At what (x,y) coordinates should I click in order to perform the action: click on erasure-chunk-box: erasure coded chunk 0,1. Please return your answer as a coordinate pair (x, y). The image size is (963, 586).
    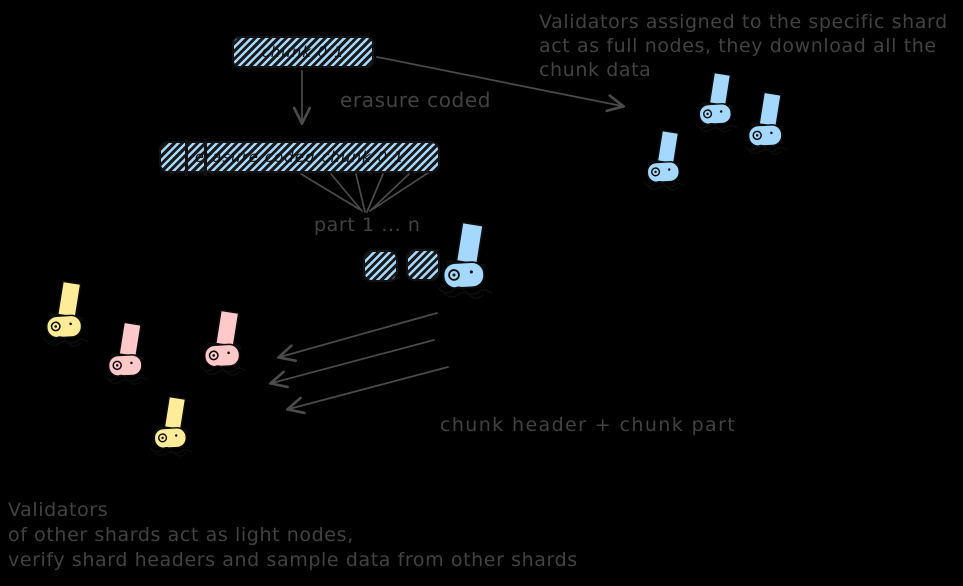
    Looking at the image, I should click on (299, 157).